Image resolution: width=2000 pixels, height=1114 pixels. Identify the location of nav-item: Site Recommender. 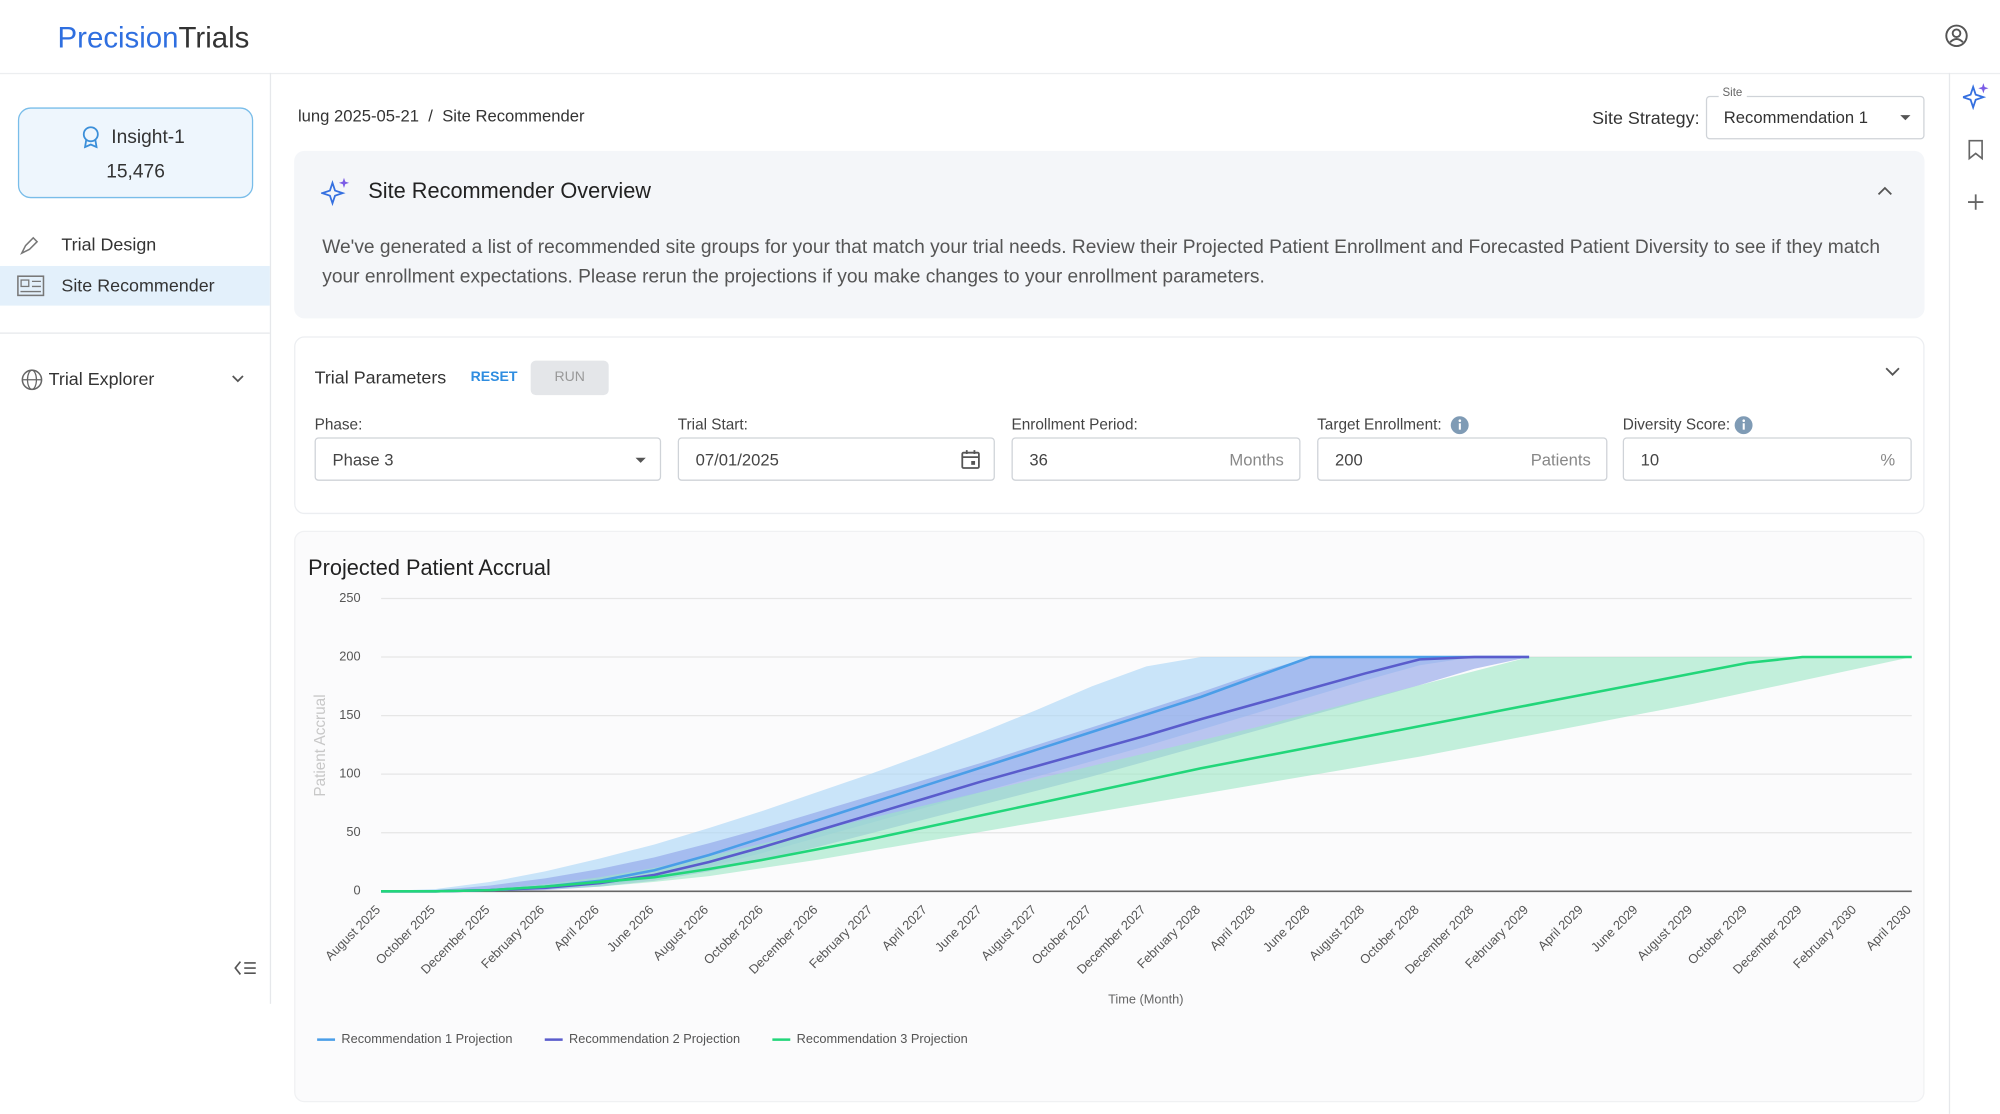
(138, 285).